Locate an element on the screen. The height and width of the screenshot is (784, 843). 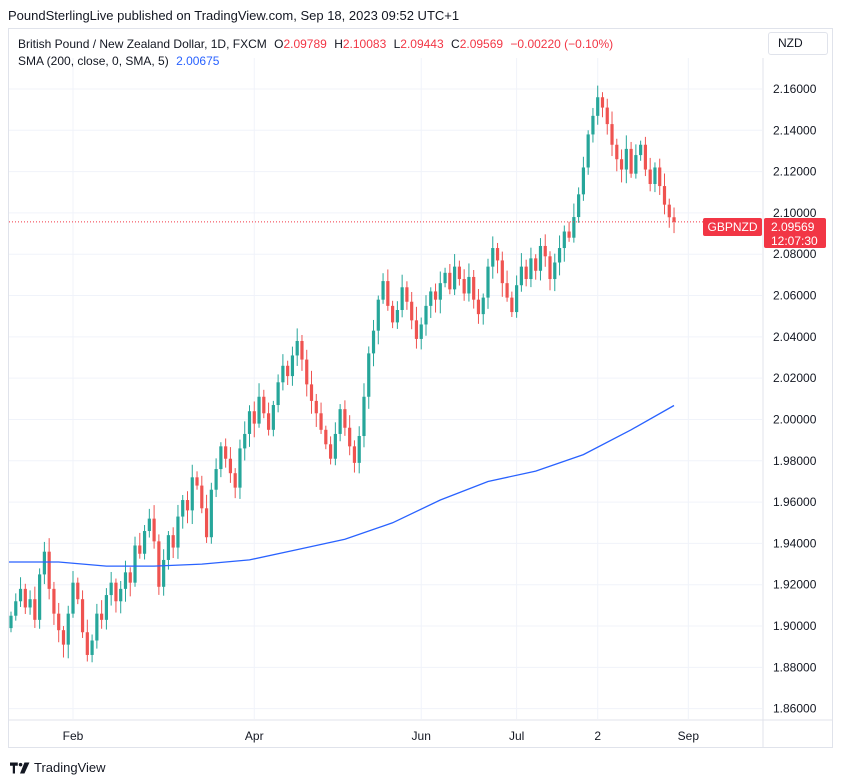
tradingview-logo-icon is located at coordinates (20, 767).